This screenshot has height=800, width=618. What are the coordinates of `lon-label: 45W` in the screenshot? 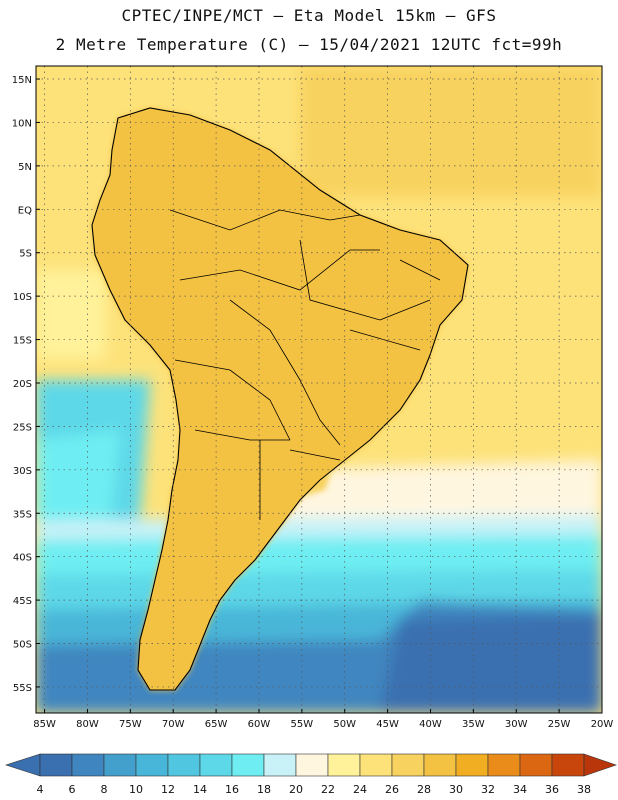 It's located at (387, 724).